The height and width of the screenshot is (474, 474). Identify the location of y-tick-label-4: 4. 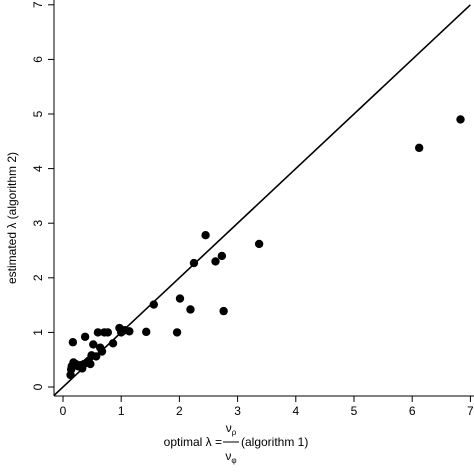
(38, 168).